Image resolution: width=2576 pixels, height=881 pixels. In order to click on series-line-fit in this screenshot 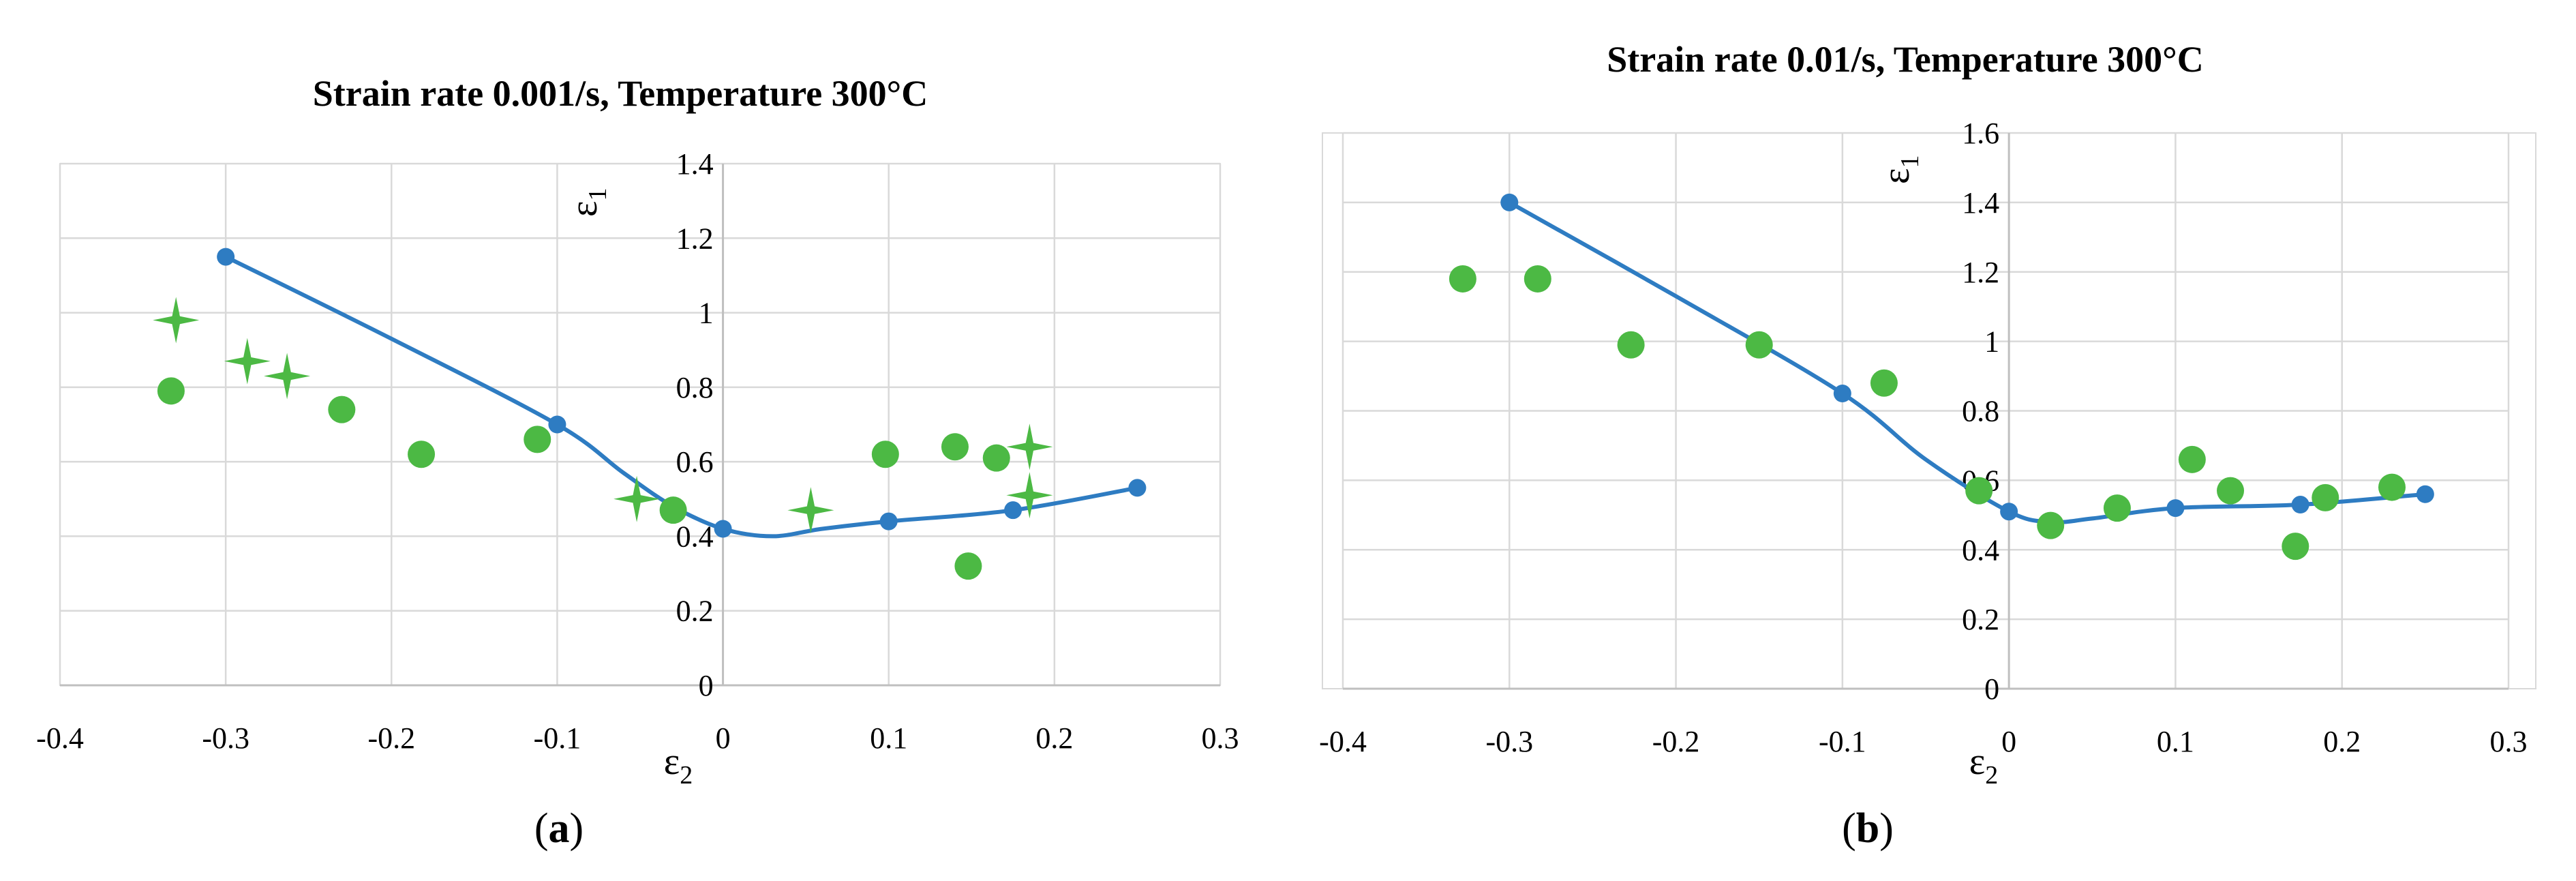, I will do `click(681, 397)`.